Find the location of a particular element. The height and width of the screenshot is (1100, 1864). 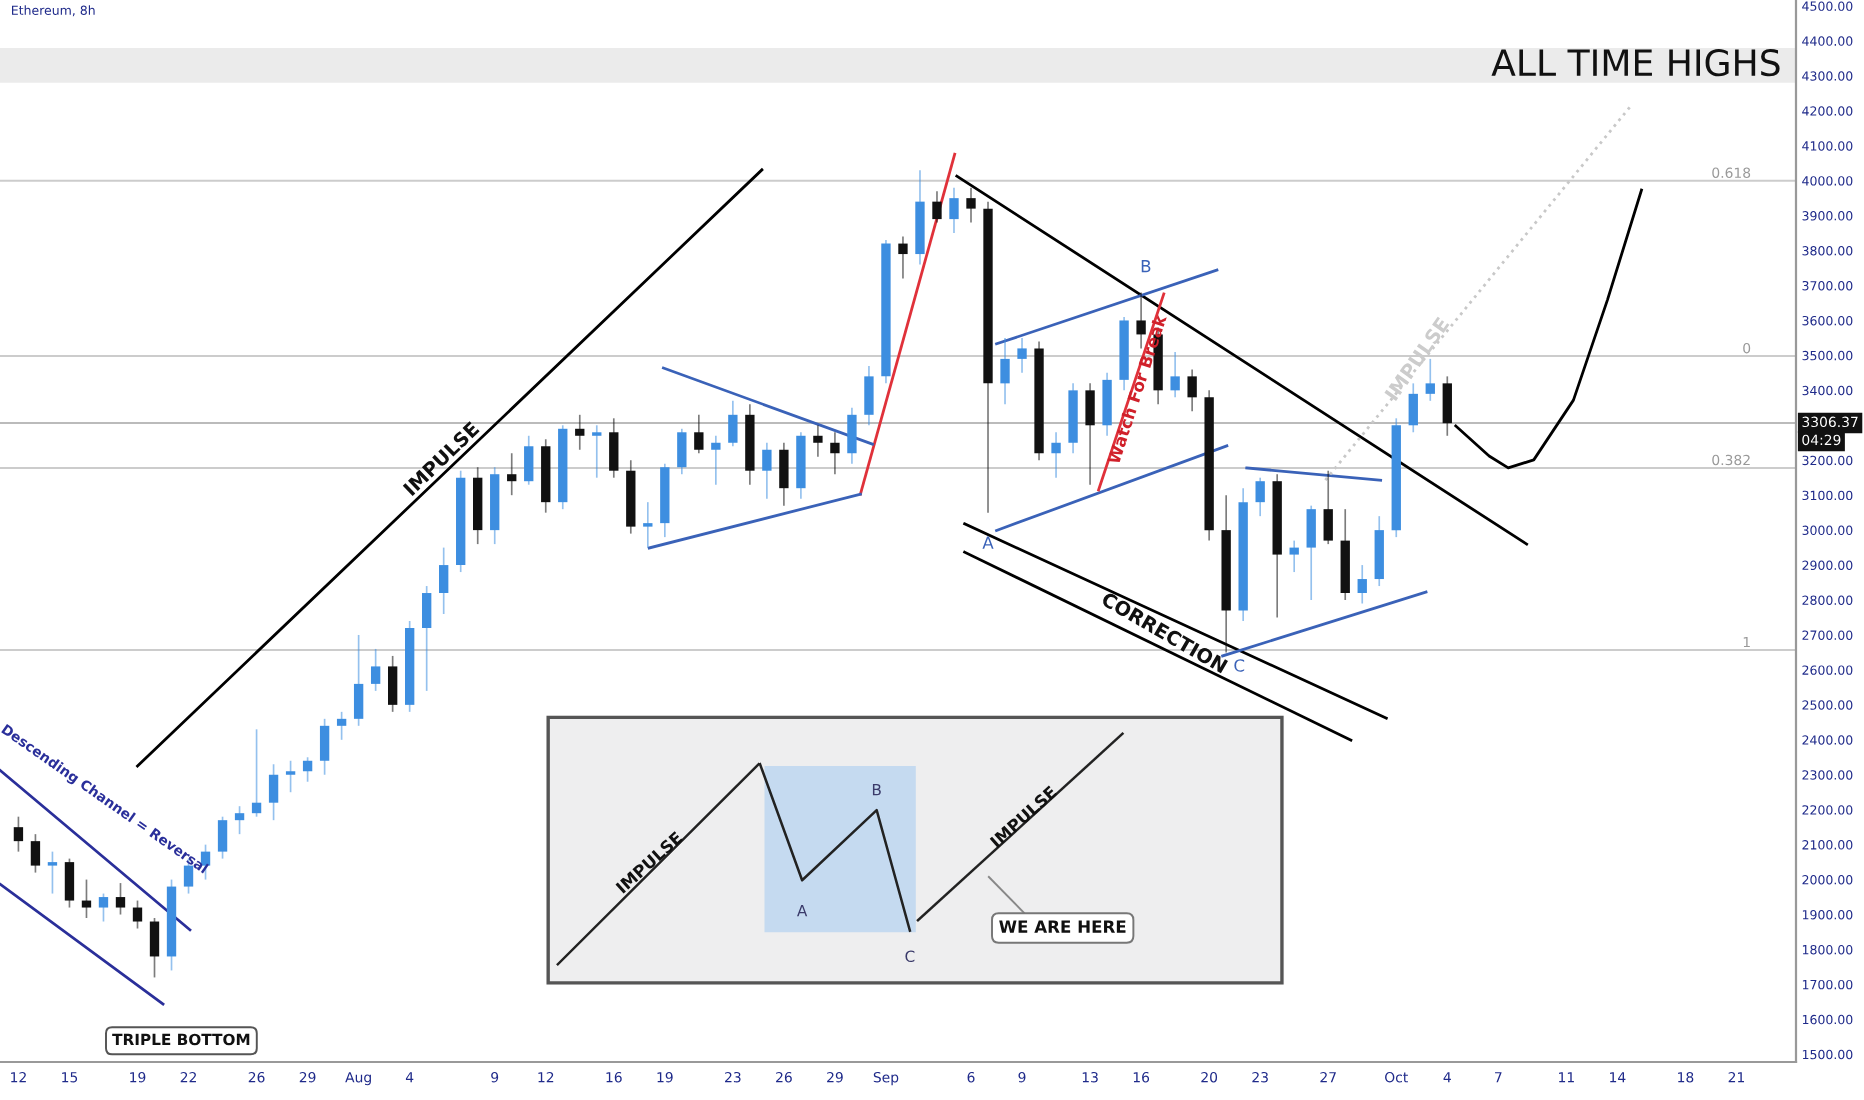

annotation: ALL TIME HIGHS is located at coordinates (1635, 63).